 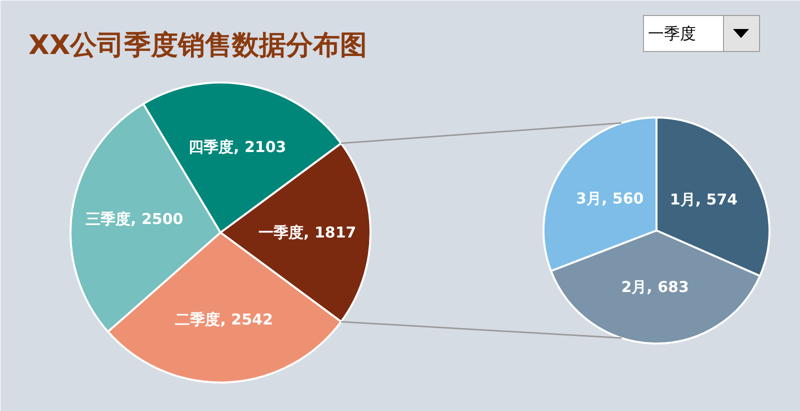 I want to click on slice-label: 二季度, so click(x=197, y=319).